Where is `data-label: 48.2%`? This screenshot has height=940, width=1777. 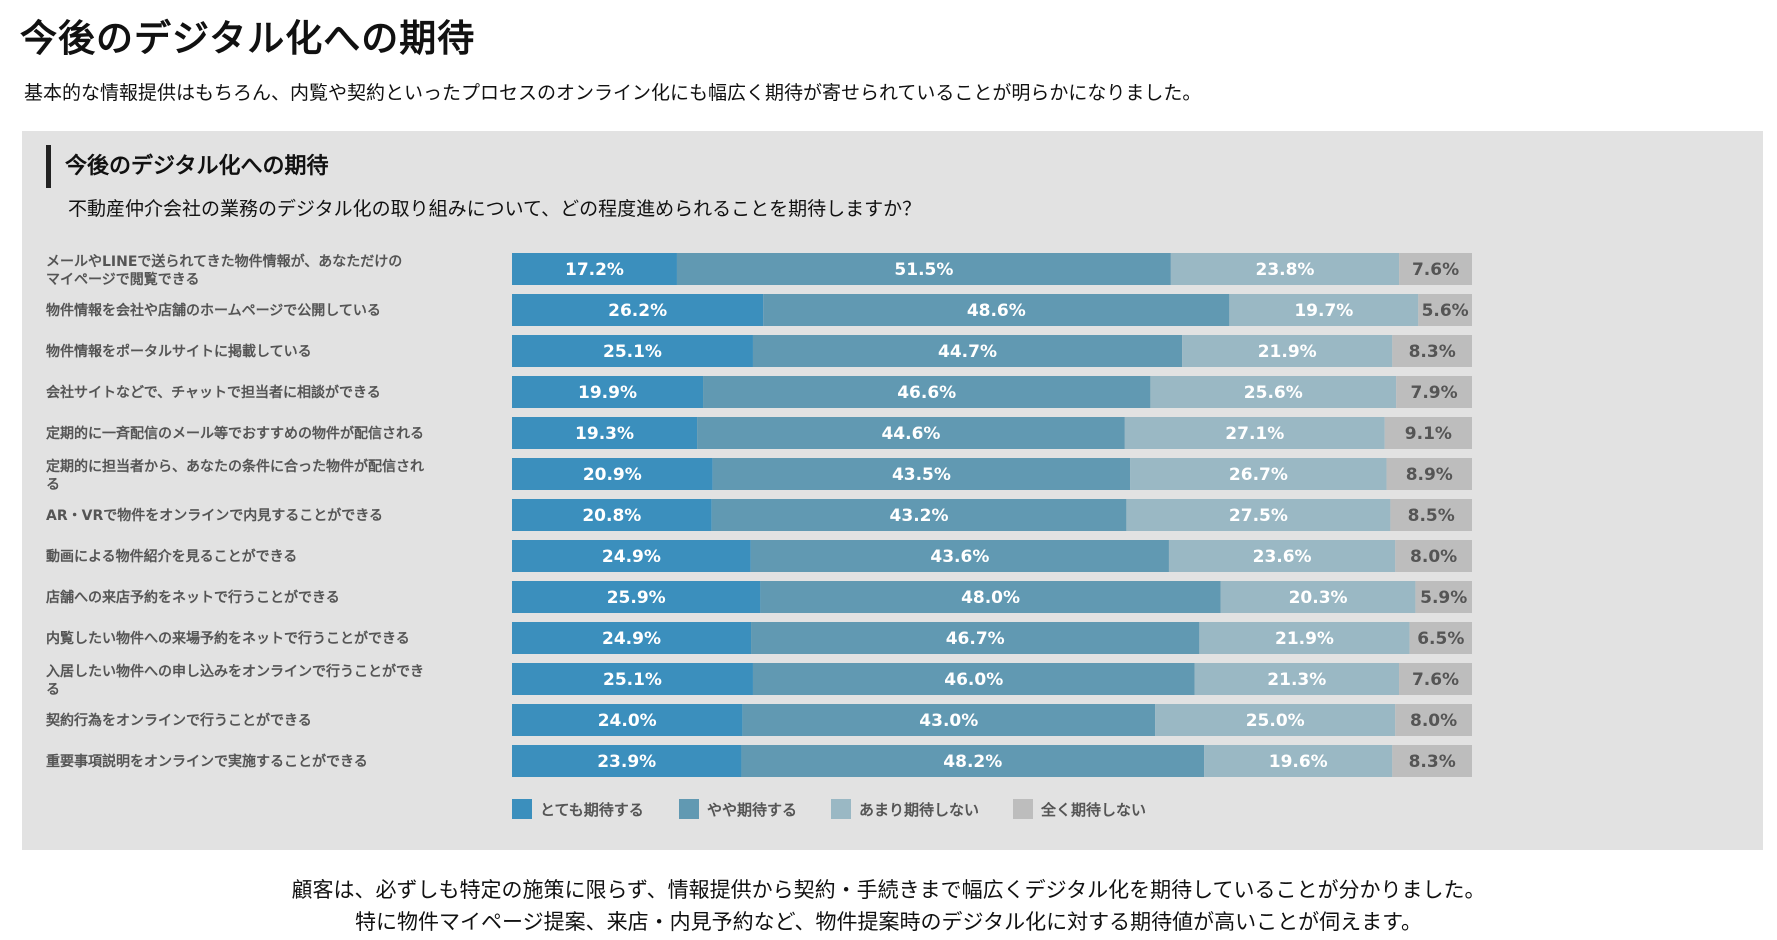
data-label: 48.2% is located at coordinates (972, 762).